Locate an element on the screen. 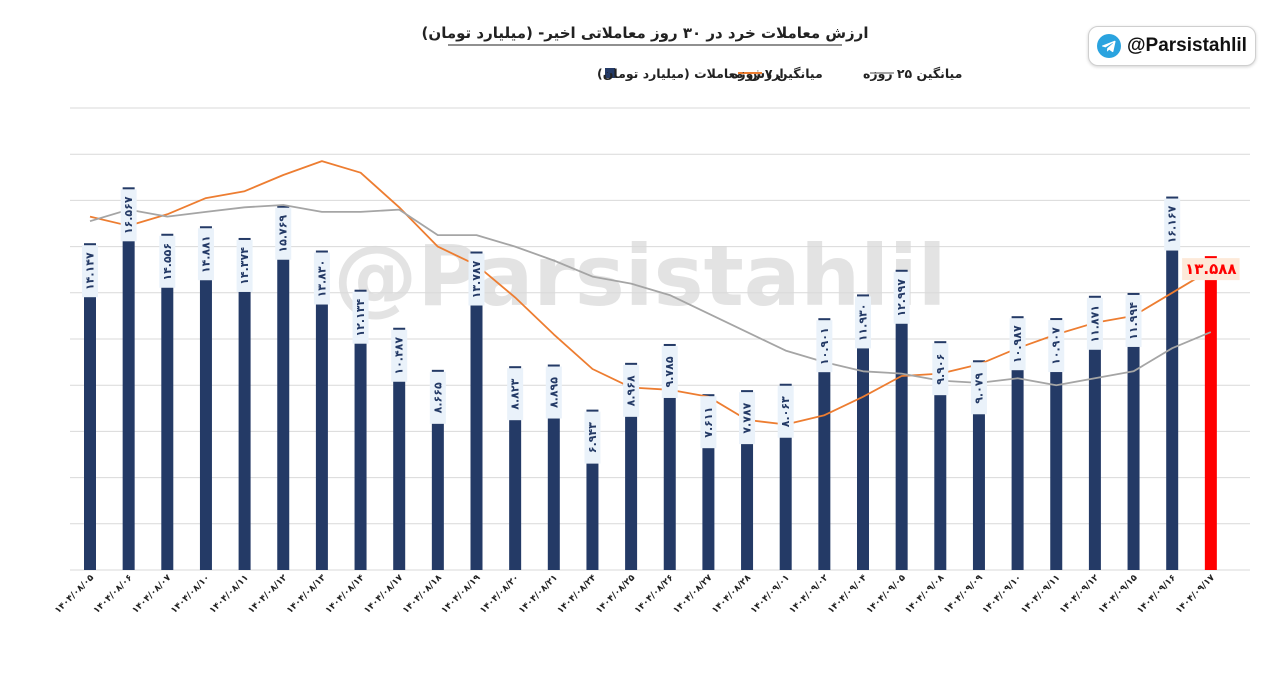  x-tick-label: ۱۴۰۴/۰۸/۲۰ is located at coordinates (499, 594).